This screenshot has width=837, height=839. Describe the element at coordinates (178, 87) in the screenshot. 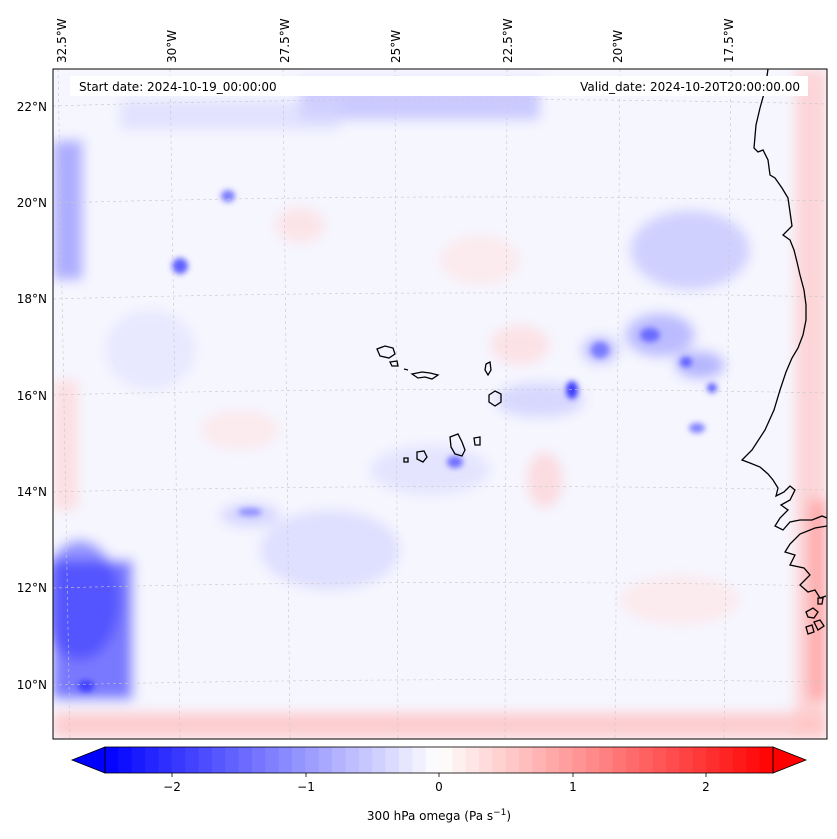

I see `start-date-text: Start date: 2024-10-19_00:00:00` at that location.